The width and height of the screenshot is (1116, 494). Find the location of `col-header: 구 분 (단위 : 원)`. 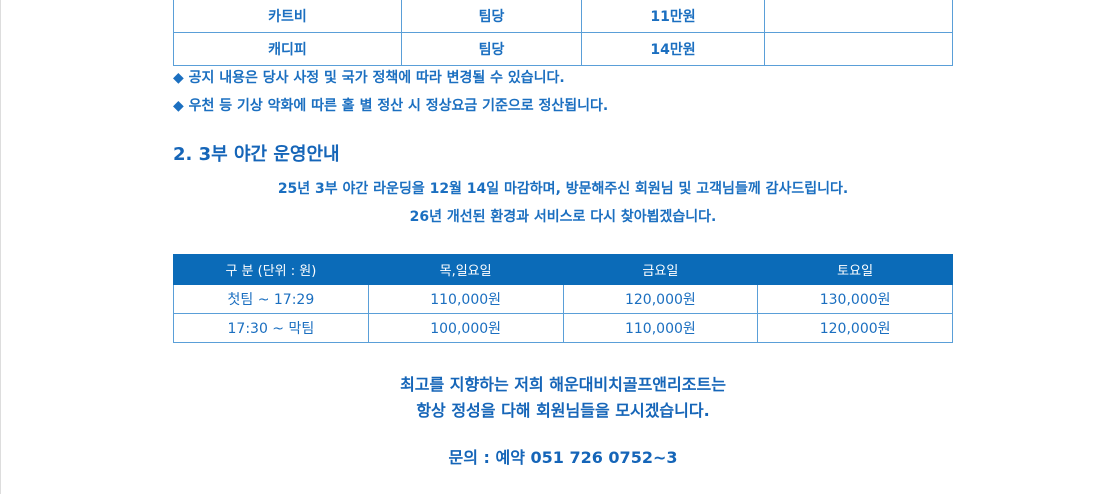

col-header: 구 분 (단위 : 원) is located at coordinates (271, 269).